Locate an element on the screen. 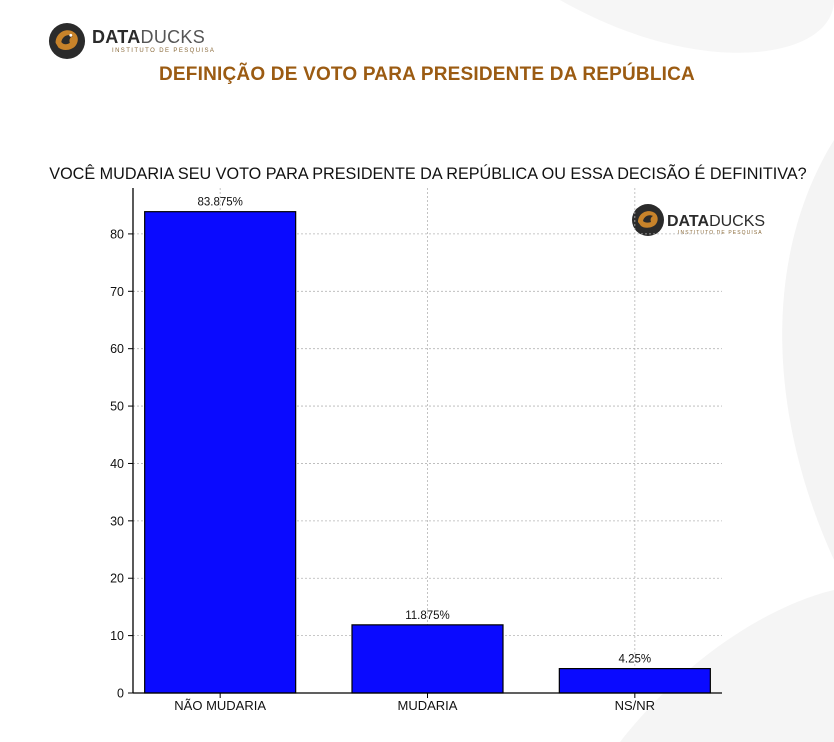 The height and width of the screenshot is (742, 834). x-tick-label: NÃO MUDARIA is located at coordinates (220, 705).